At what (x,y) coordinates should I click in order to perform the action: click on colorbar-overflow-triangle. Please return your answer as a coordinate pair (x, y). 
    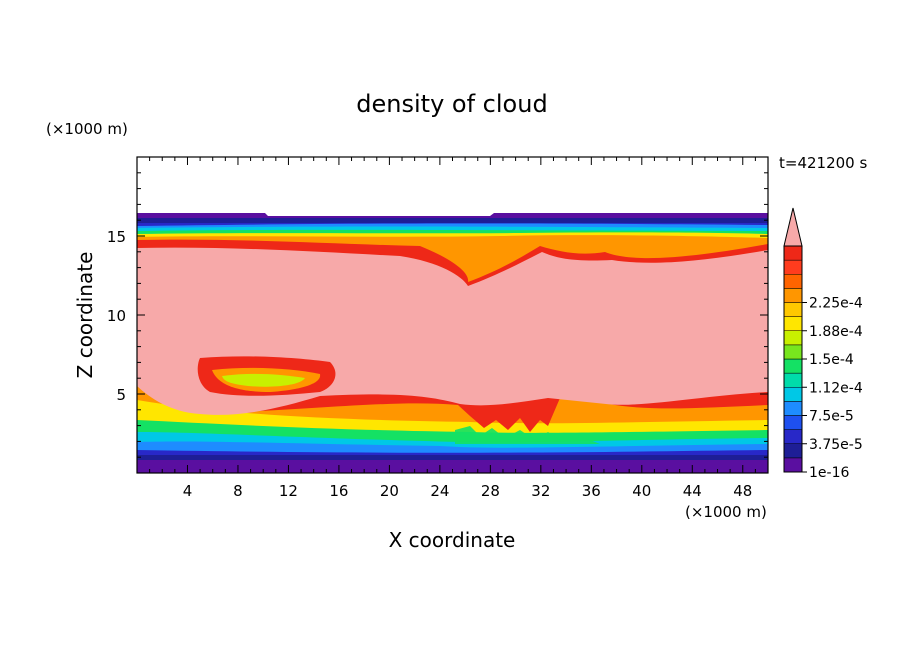
    Looking at the image, I should click on (793, 227).